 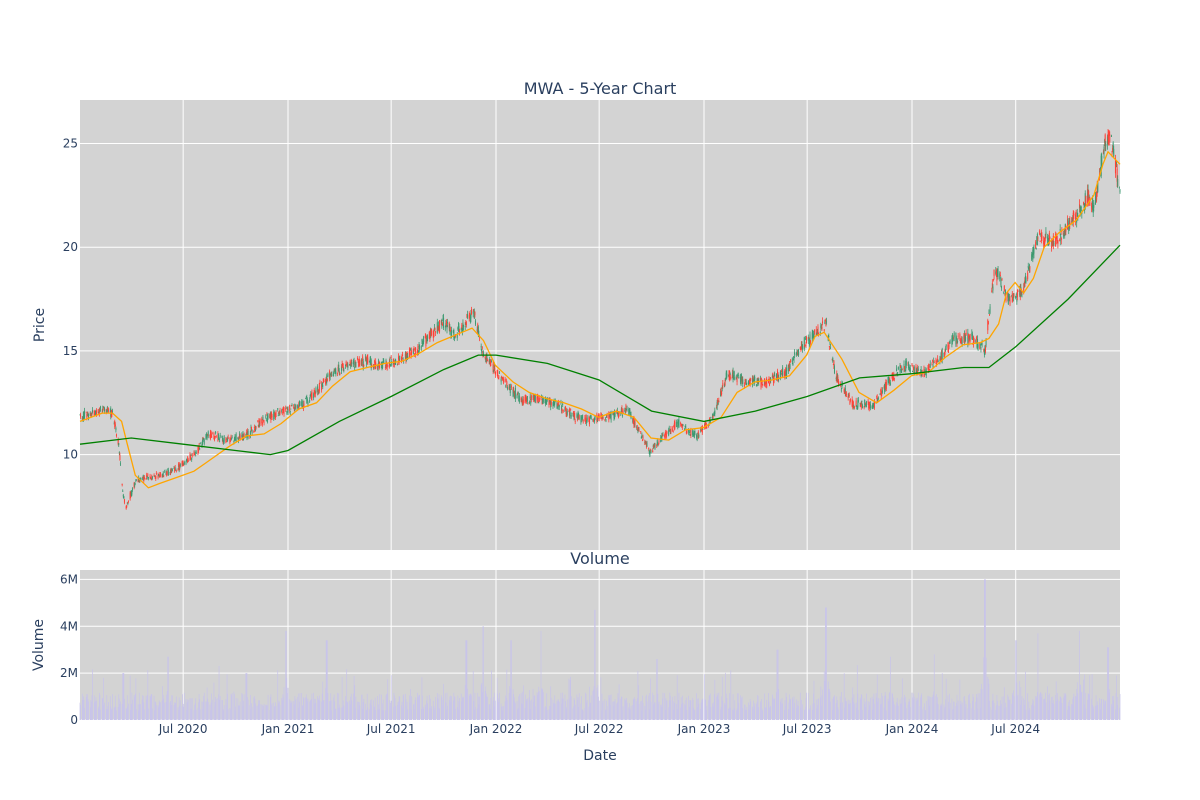 What do you see at coordinates (40, 325) in the screenshot?
I see `price-y-axis-title: Price` at bounding box center [40, 325].